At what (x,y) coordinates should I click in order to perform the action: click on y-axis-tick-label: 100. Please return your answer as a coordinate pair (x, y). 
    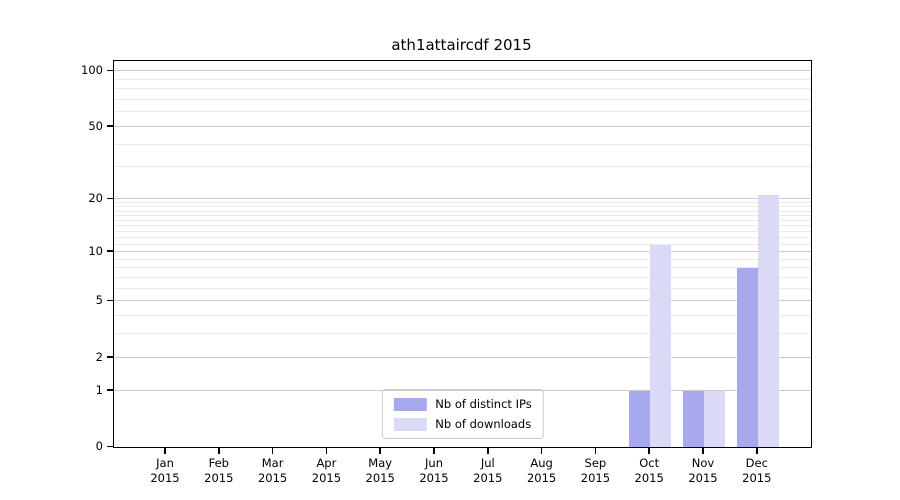
    Looking at the image, I should click on (92, 70).